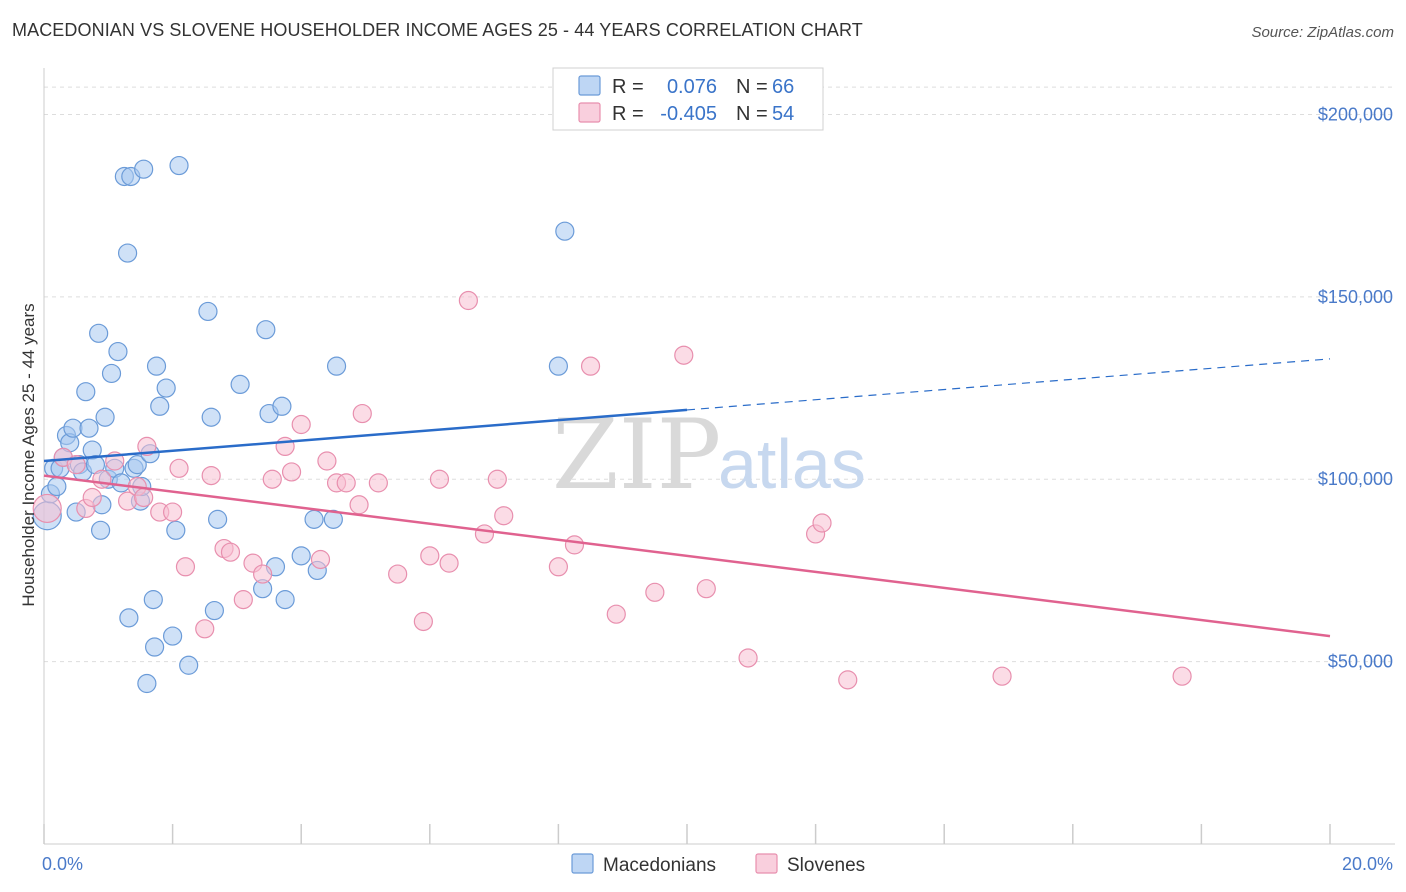 The image size is (1406, 892). What do you see at coordinates (28, 454) in the screenshot?
I see `y-axis-label: Householder Income Ages 25 - 44 years` at bounding box center [28, 454].